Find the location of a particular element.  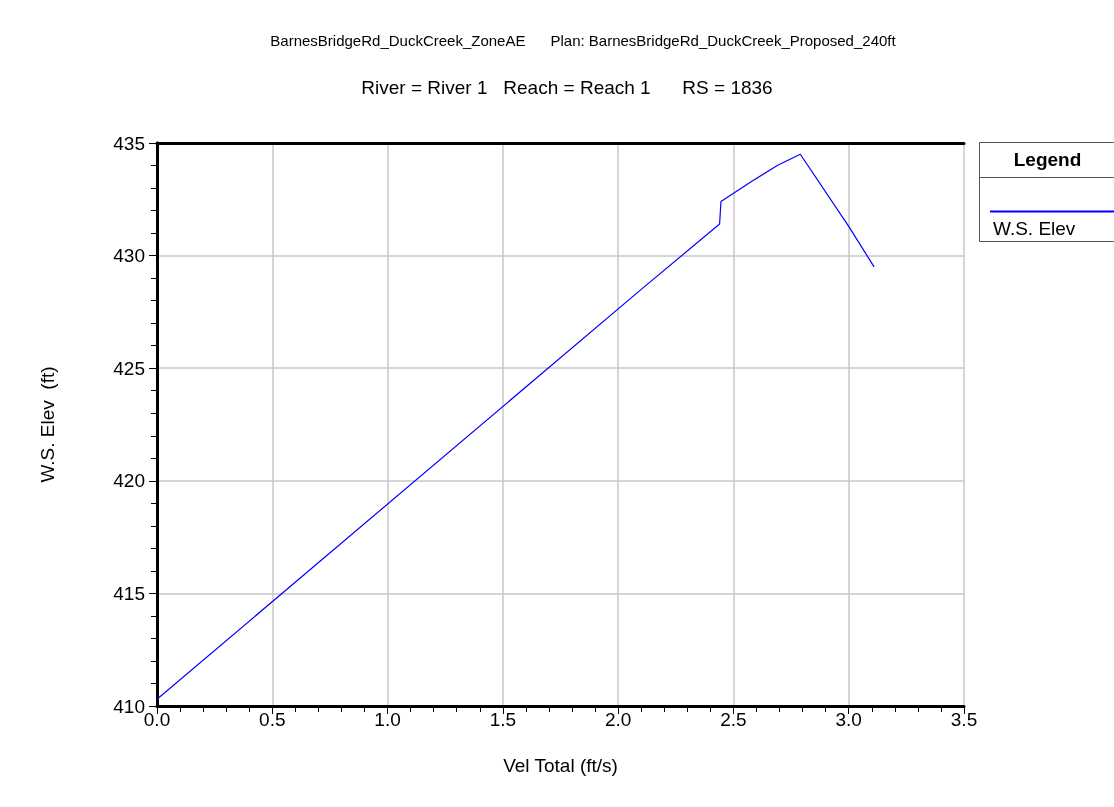

x-tick-label: 0.0 is located at coordinates (157, 719).